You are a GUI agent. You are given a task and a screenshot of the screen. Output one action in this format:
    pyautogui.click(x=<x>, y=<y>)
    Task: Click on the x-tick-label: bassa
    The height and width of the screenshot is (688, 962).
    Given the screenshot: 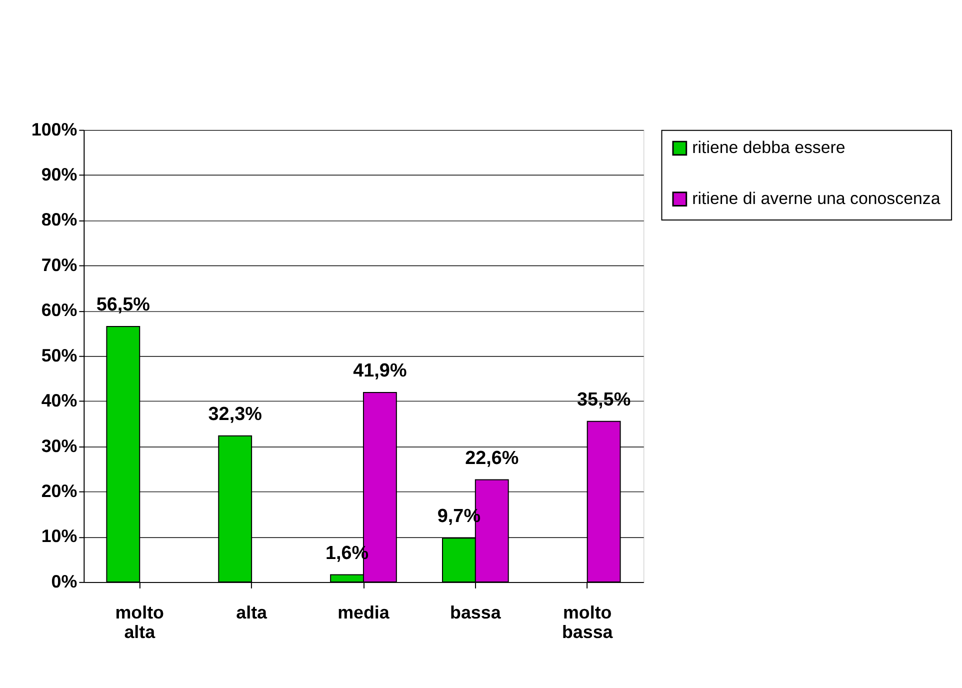 What is the action you would take?
    pyautogui.click(x=476, y=612)
    